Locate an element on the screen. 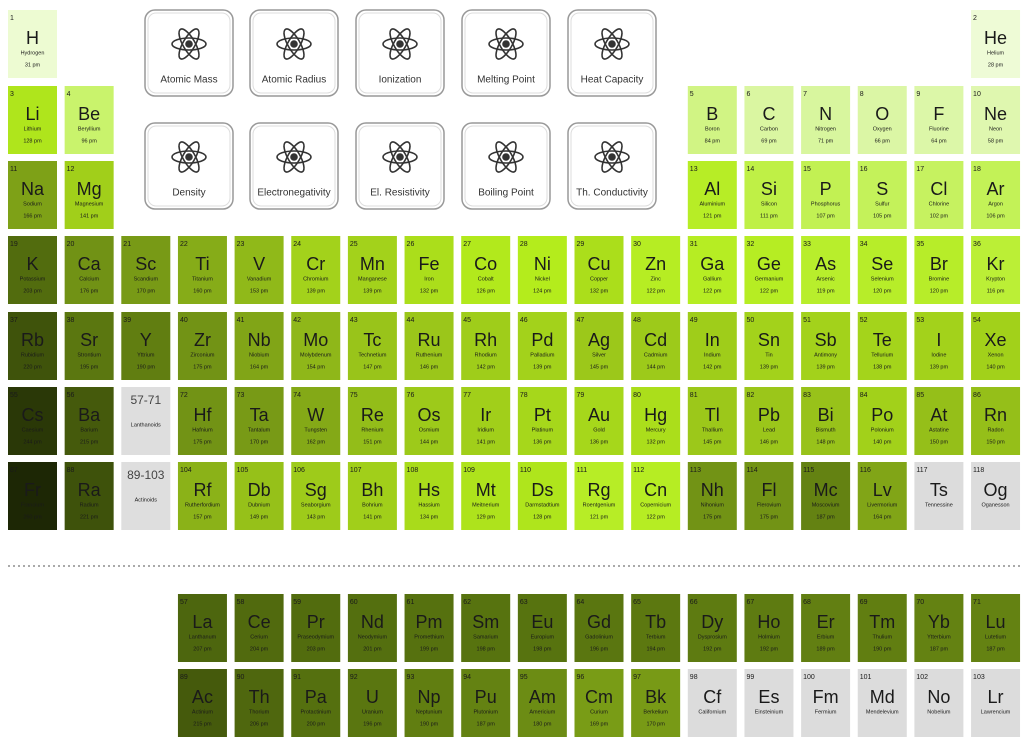  atomic-number: 52 is located at coordinates (864, 320).